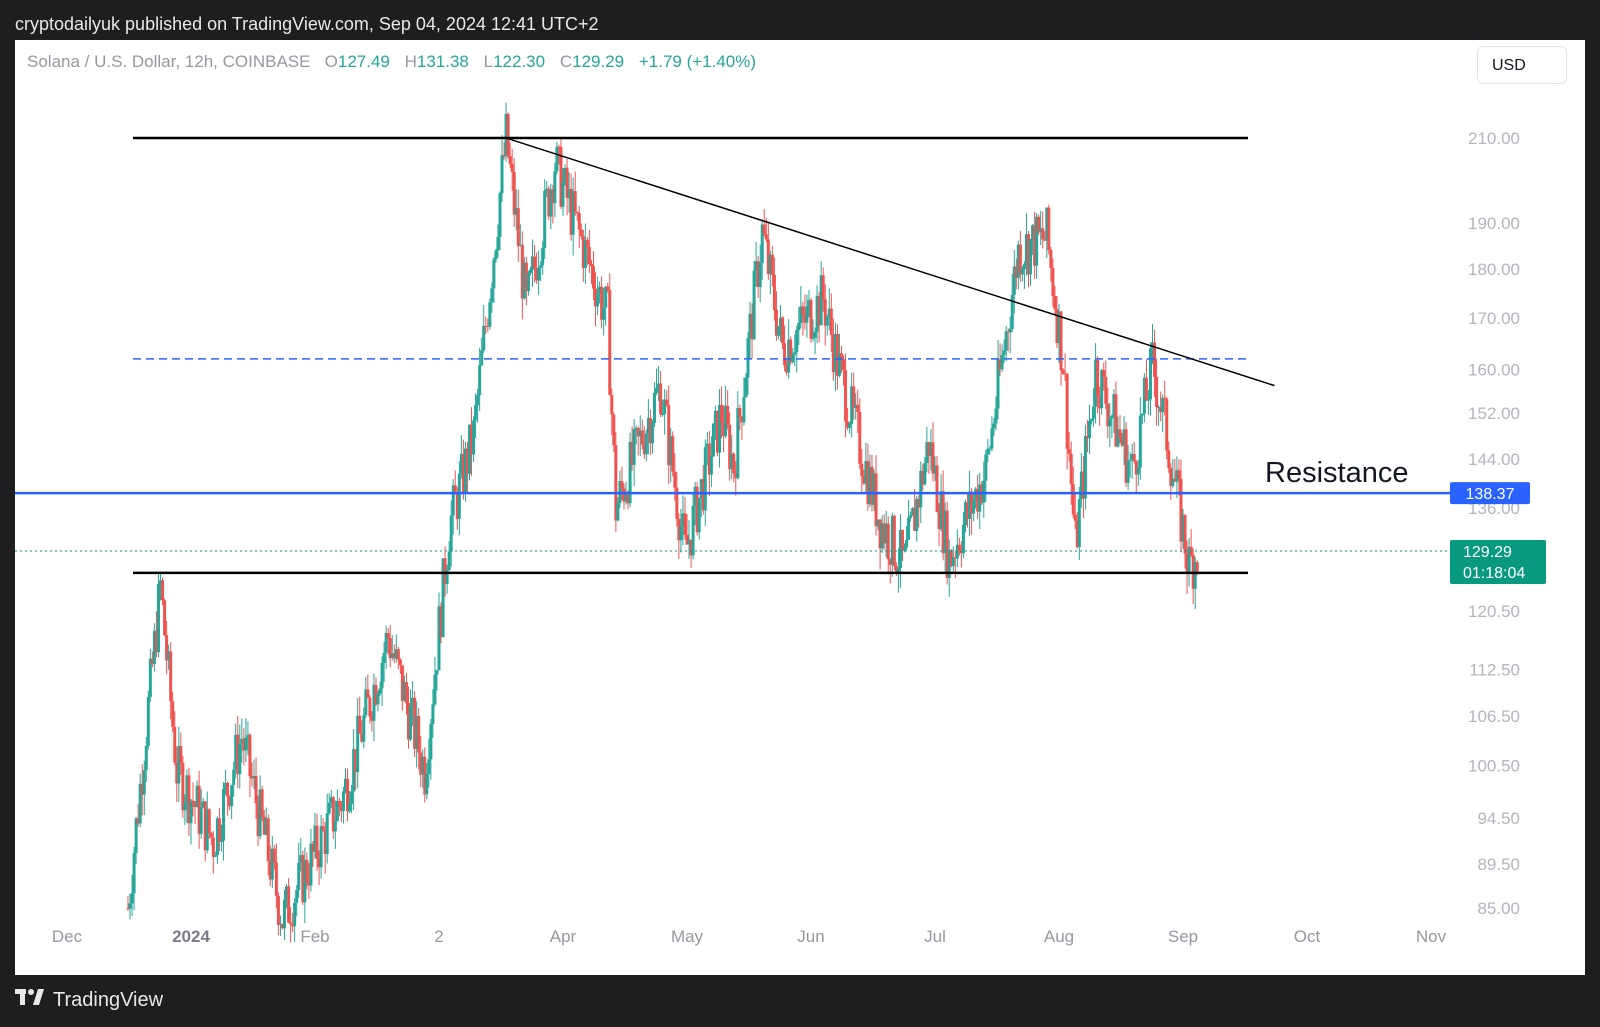  What do you see at coordinates (438, 936) in the screenshot?
I see `x-tick-label: 2` at bounding box center [438, 936].